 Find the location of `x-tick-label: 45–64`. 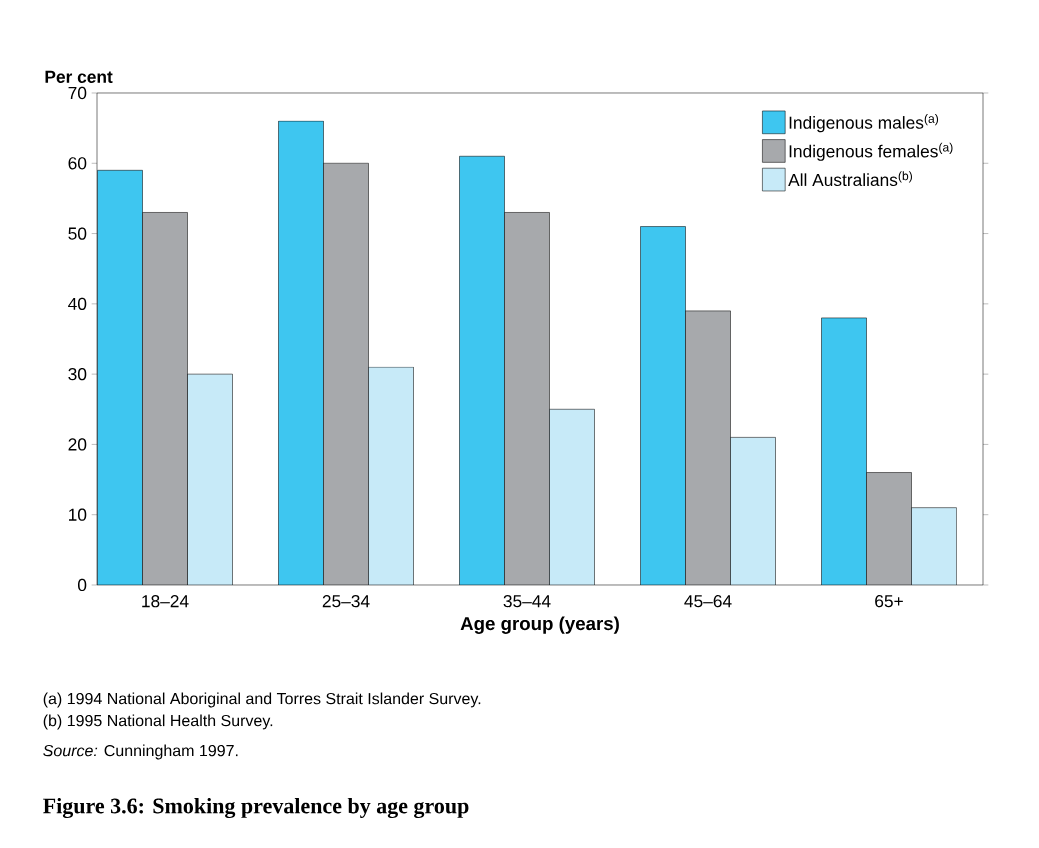

x-tick-label: 45–64 is located at coordinates (708, 601).